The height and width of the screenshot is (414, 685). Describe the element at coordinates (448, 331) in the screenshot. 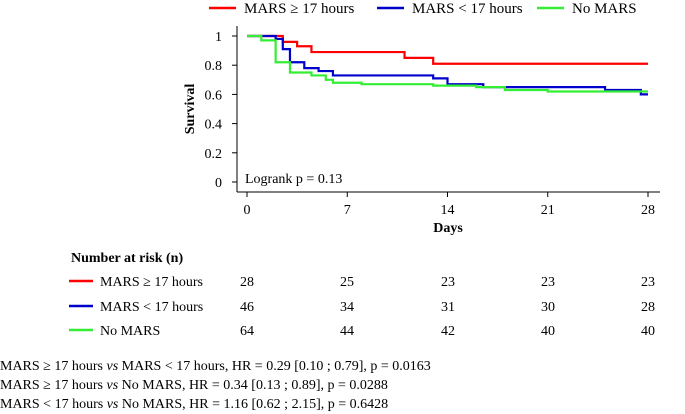

I see `risk-value: 42` at that location.